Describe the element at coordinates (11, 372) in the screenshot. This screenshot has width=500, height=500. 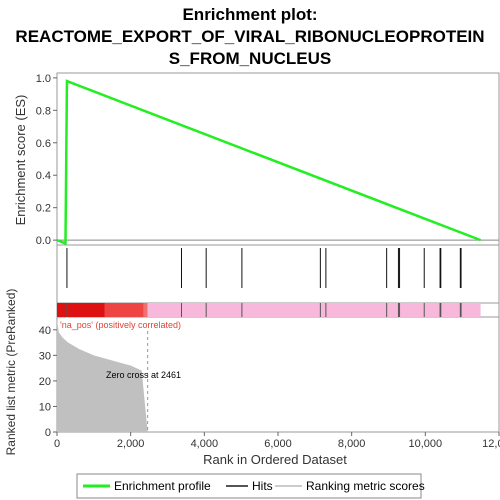
I see `metric-y-axis-label: Ranked list metric (PreRanked)` at that location.